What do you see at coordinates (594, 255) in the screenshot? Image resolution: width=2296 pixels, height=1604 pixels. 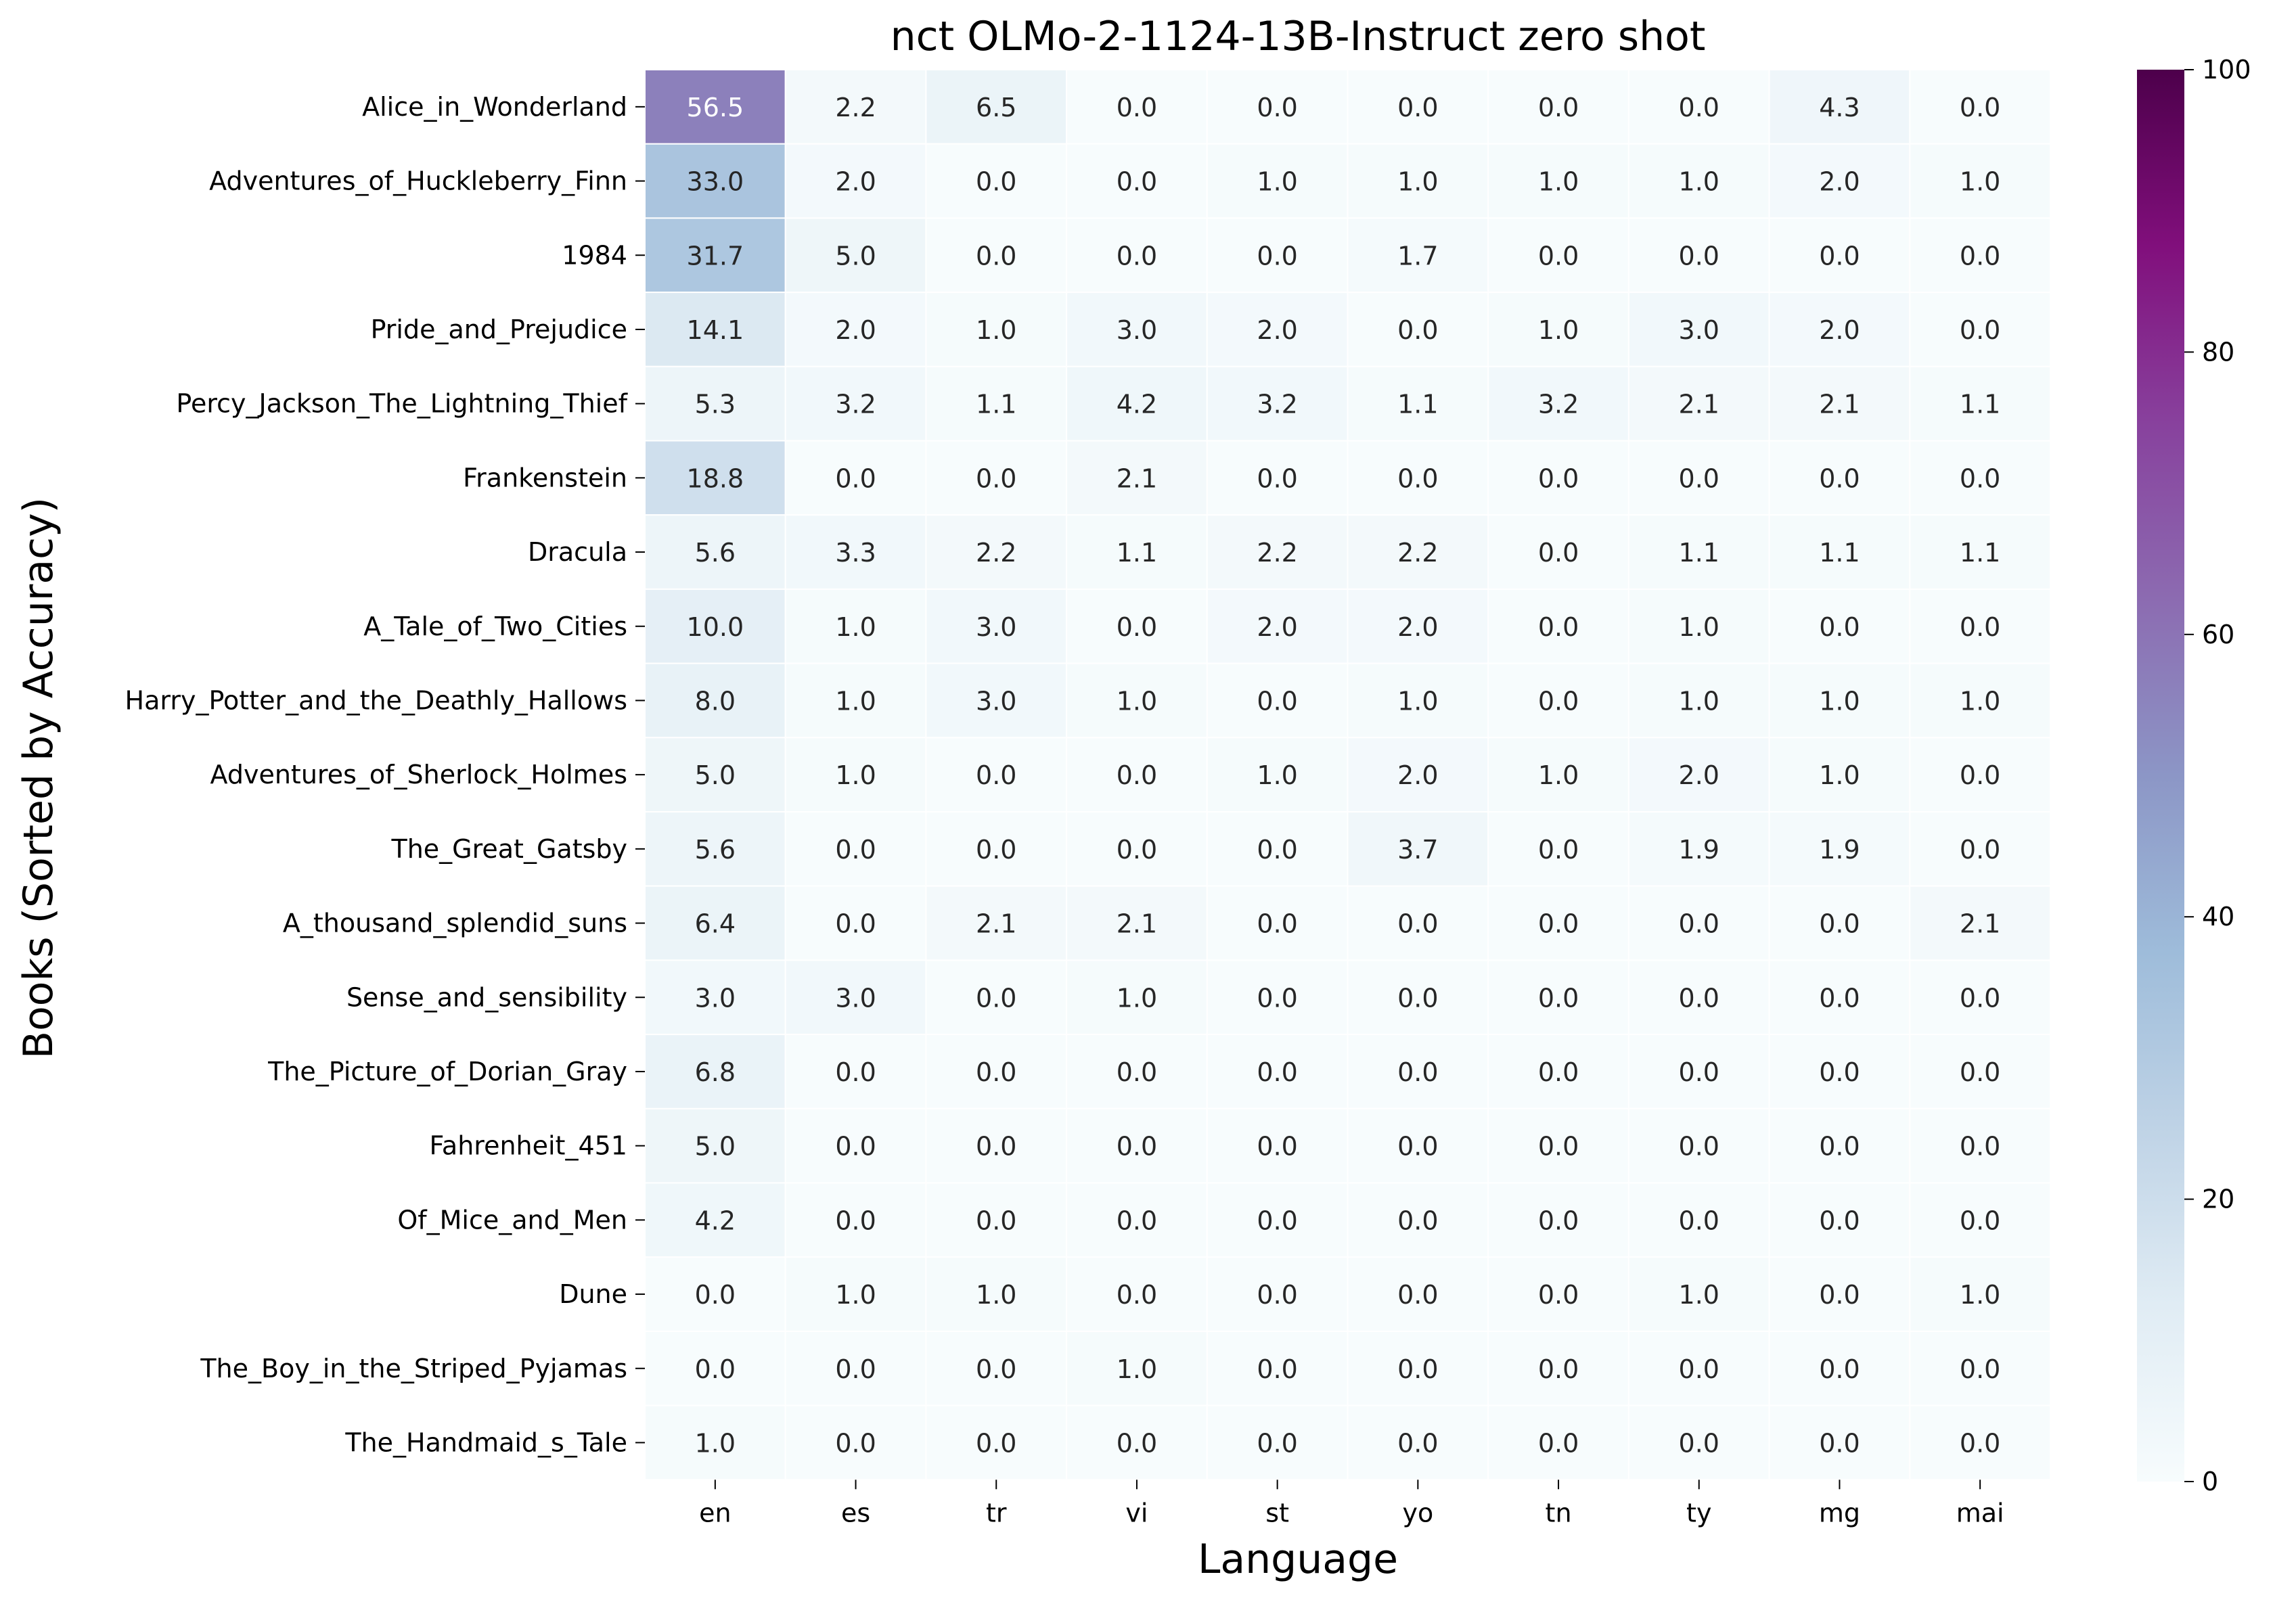 I see `y-tick-label: 1984` at bounding box center [594, 255].